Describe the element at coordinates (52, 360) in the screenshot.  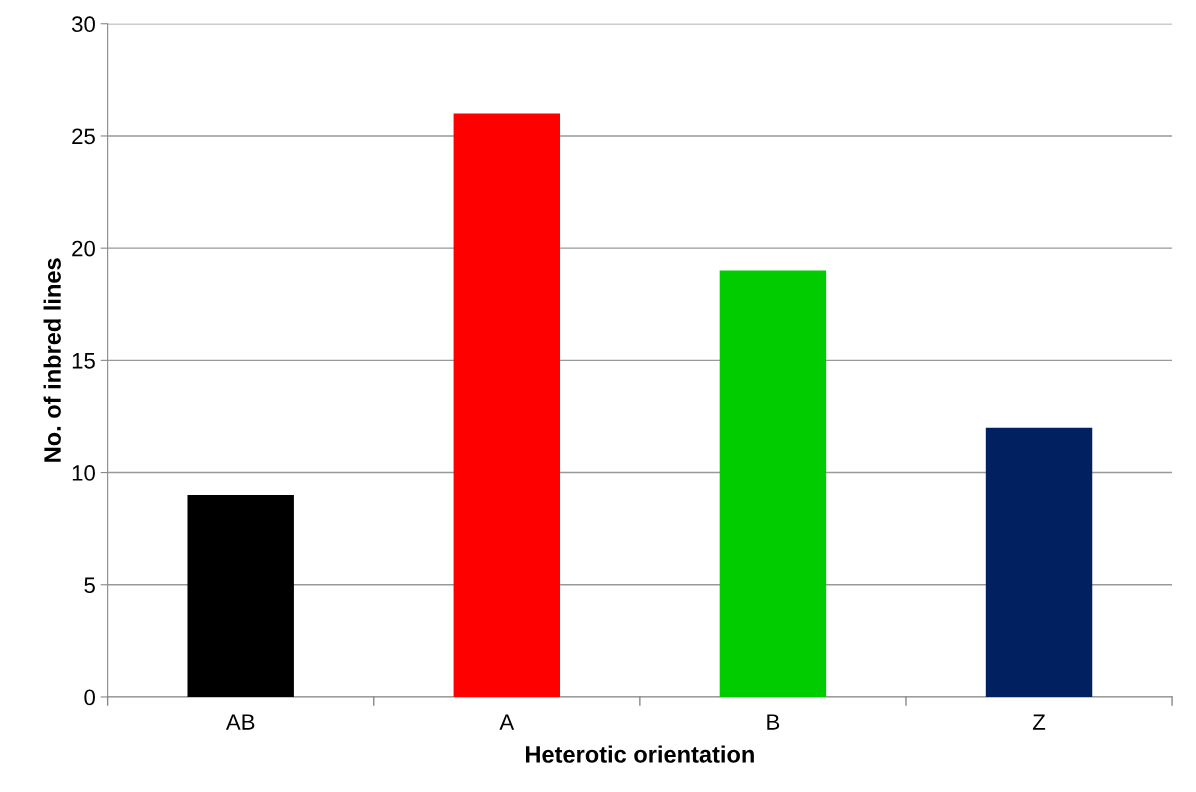
I see `y-axis-title: No. of inbred lines` at that location.